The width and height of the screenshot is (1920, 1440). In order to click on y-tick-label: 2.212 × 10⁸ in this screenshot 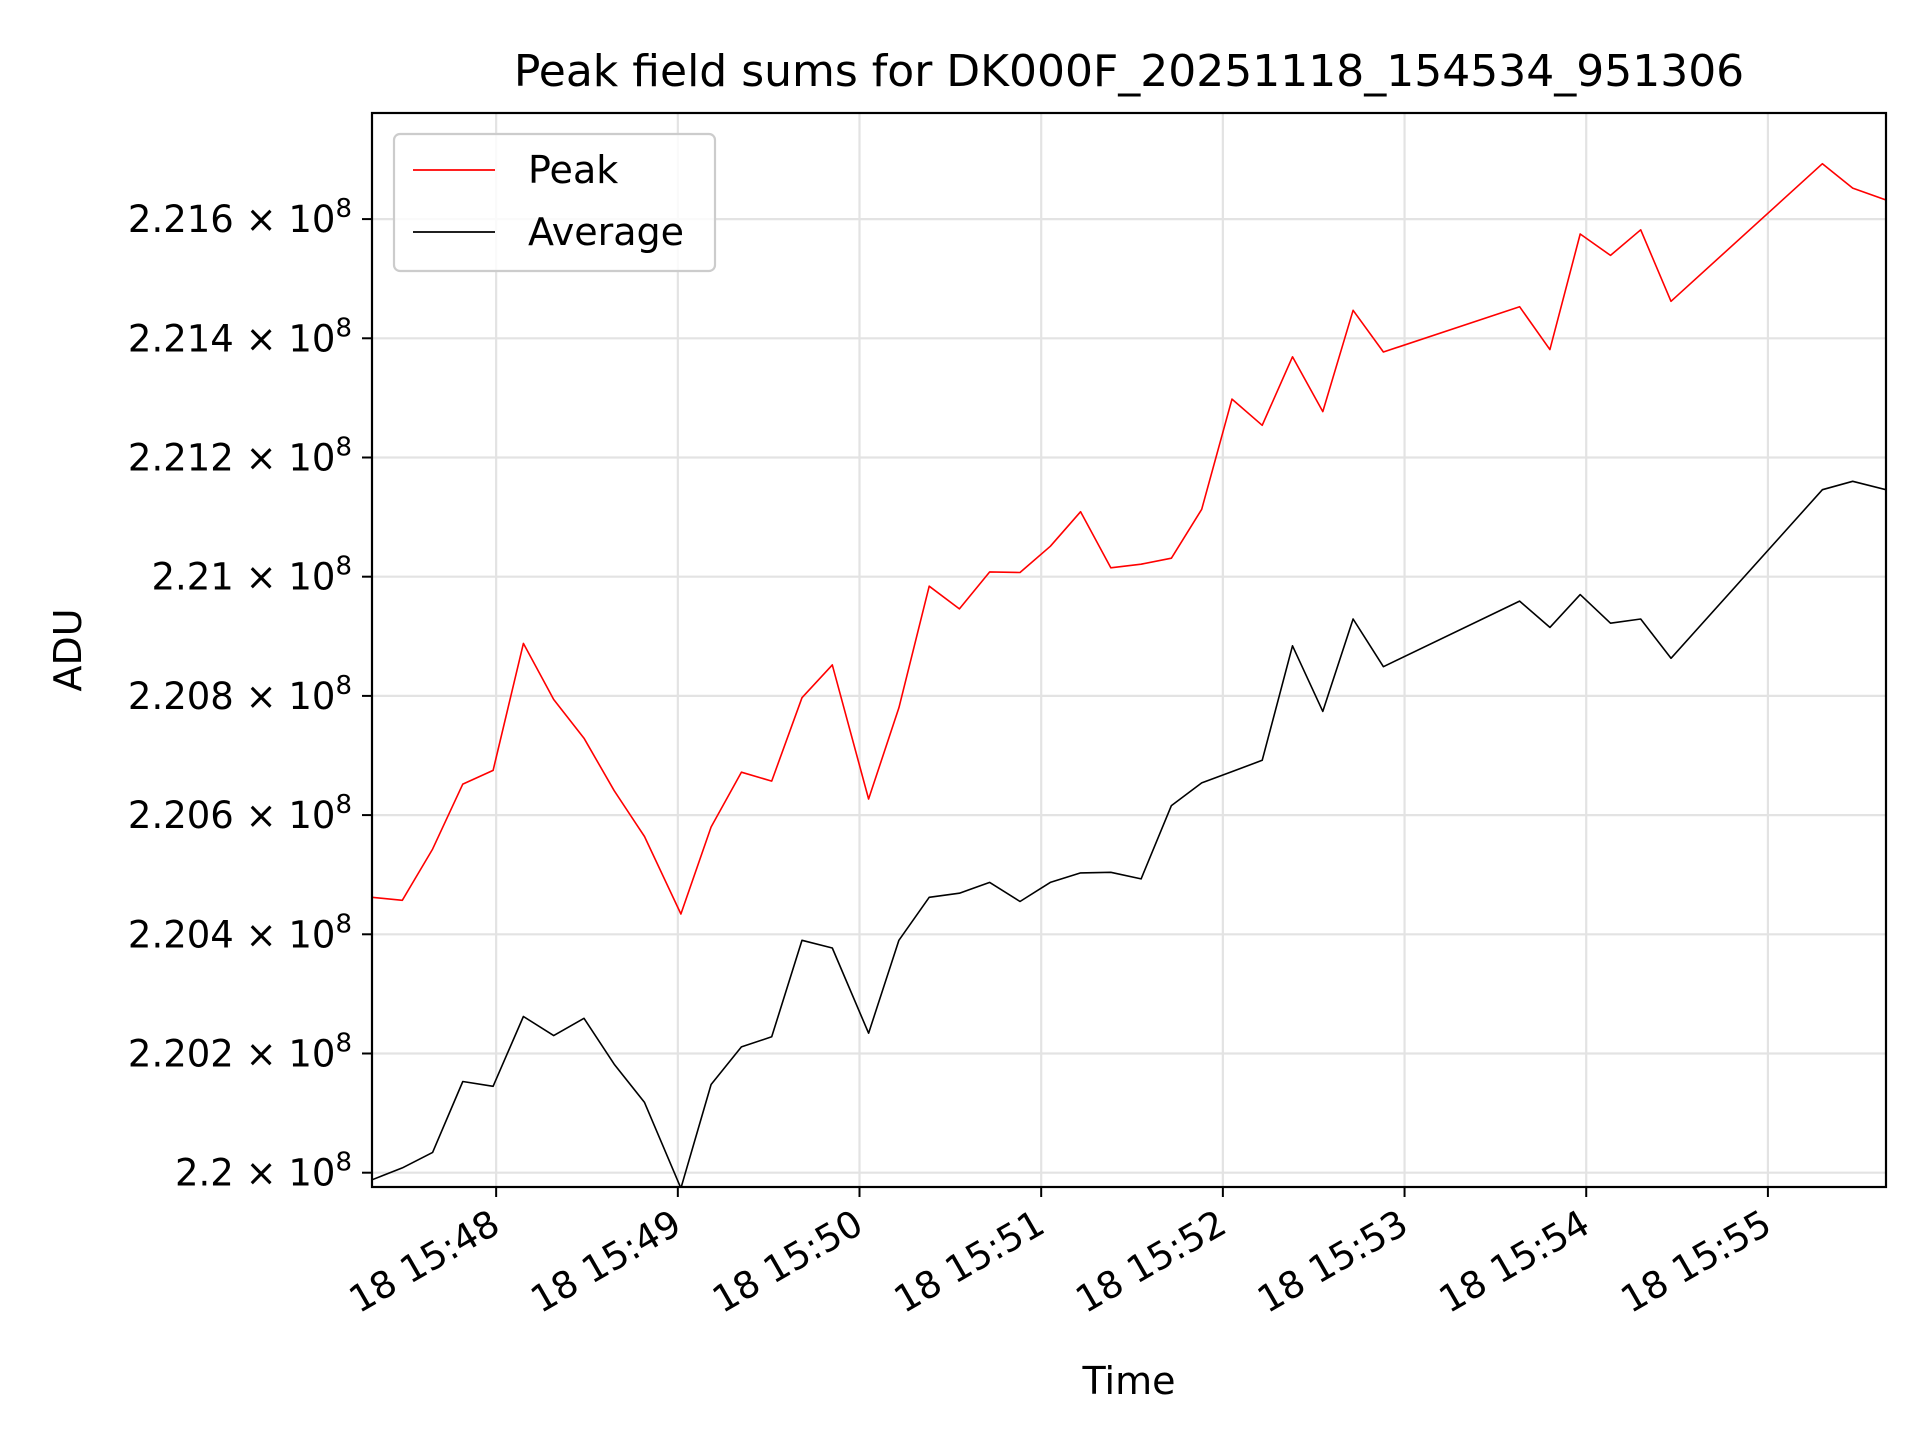, I will do `click(240, 455)`.